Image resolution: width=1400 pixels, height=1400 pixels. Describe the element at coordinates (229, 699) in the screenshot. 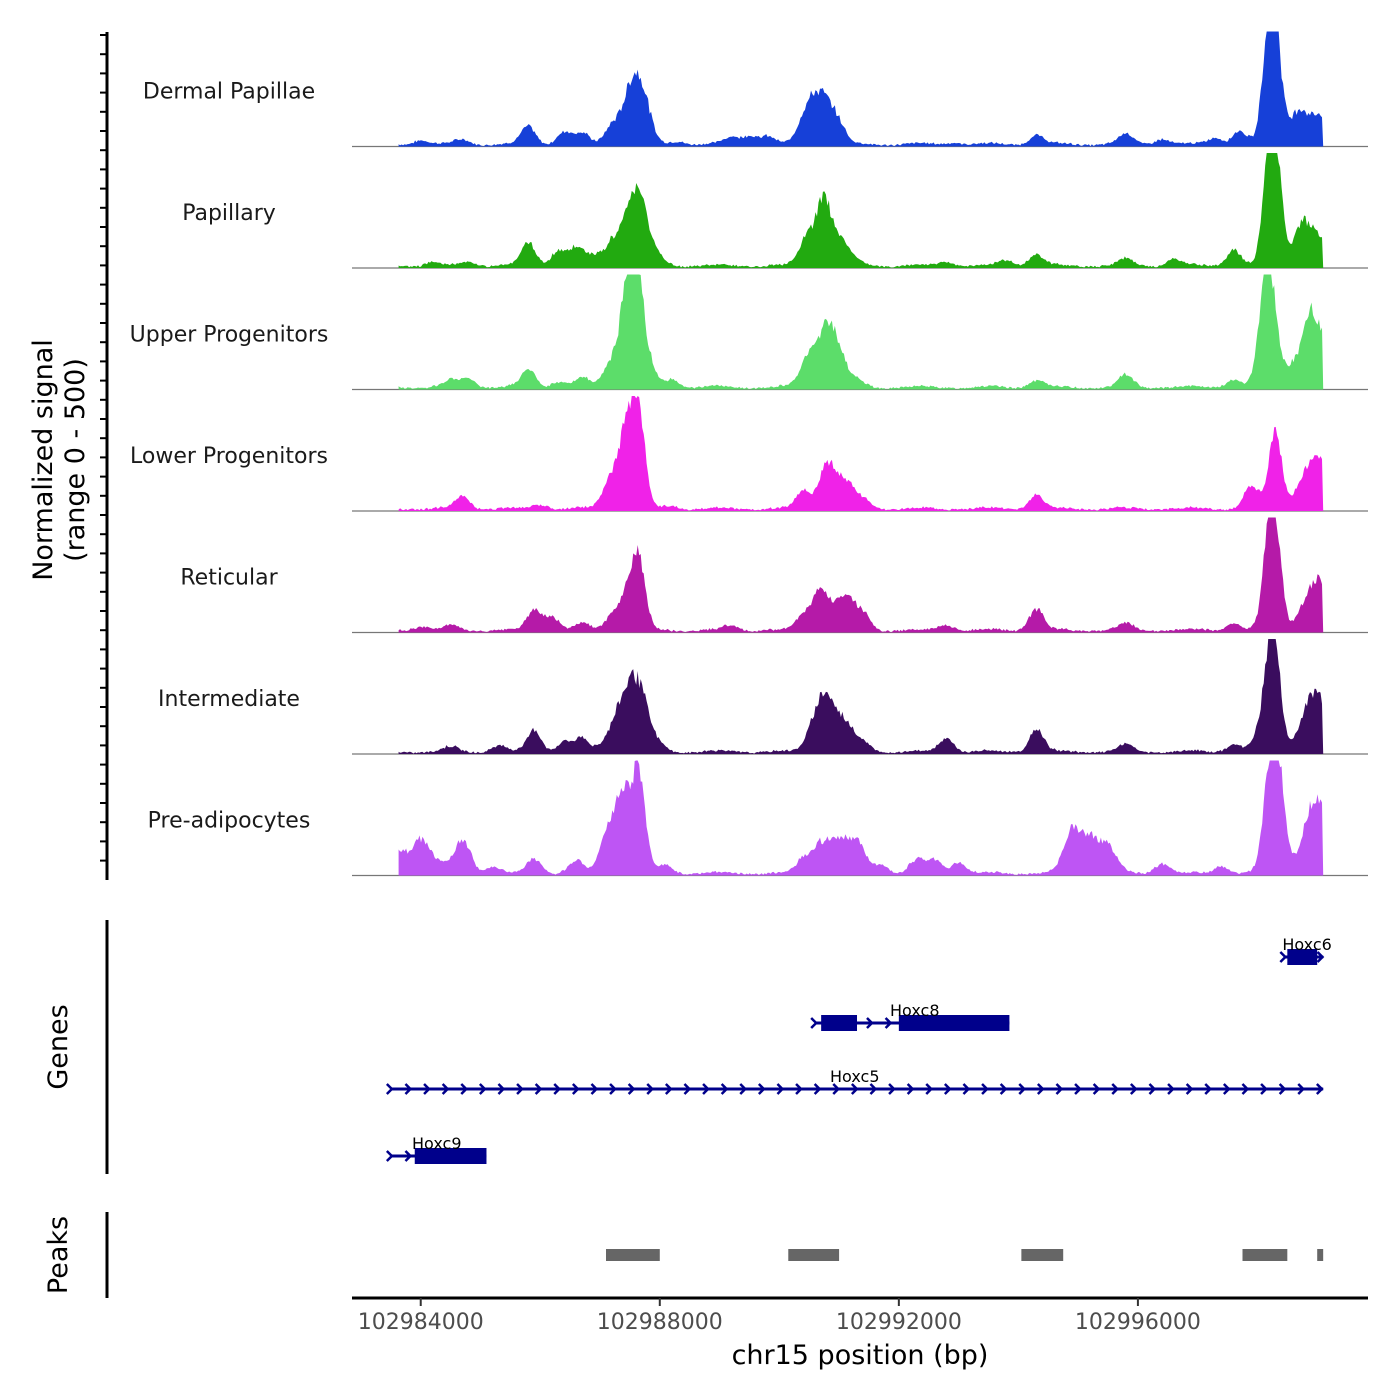

I see `track-label: Intermediate` at that location.